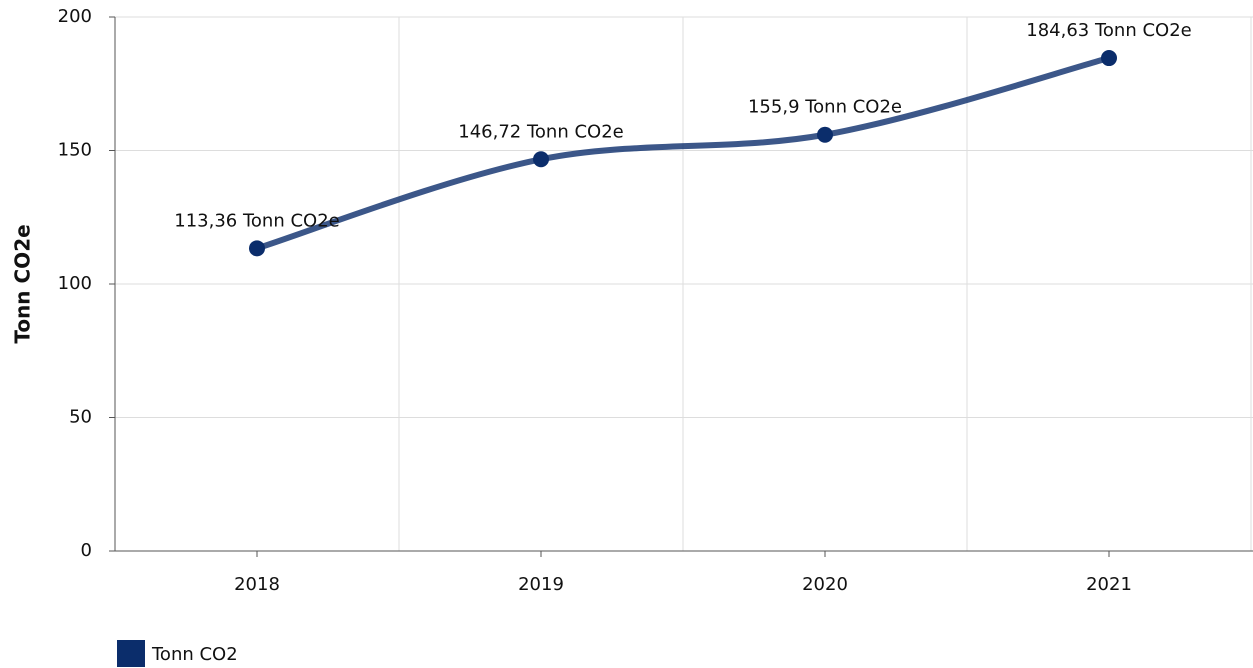 The image size is (1253, 668). What do you see at coordinates (256, 220) in the screenshot?
I see `data-label: 113,36 Tonn CO2e` at bounding box center [256, 220].